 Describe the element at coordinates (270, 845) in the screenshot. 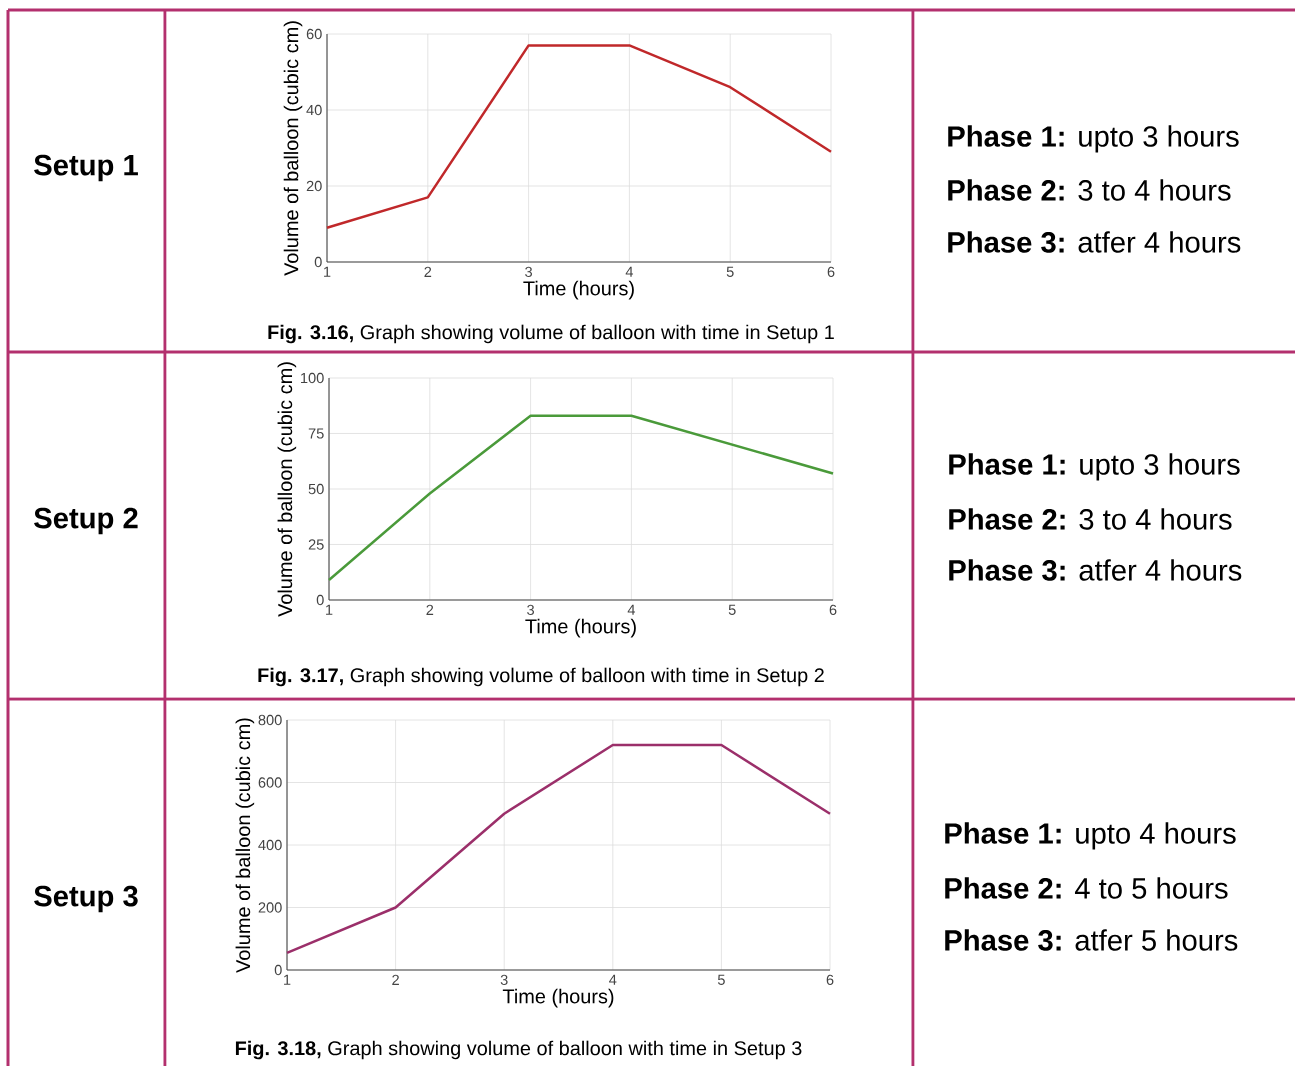

I see `y-tick-label: 400` at that location.